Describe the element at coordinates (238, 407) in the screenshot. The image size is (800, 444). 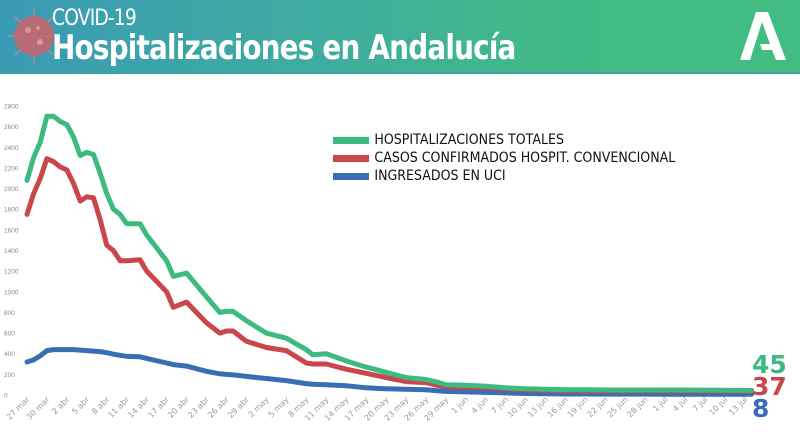
I see `x-tick-label: 29 abr` at that location.